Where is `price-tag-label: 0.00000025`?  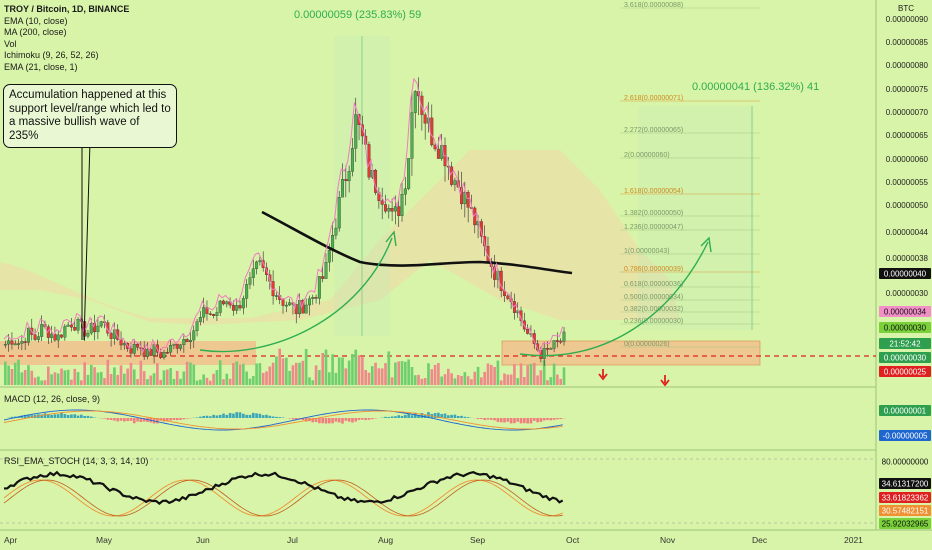
price-tag-label: 0.00000025 is located at coordinates (905, 372).